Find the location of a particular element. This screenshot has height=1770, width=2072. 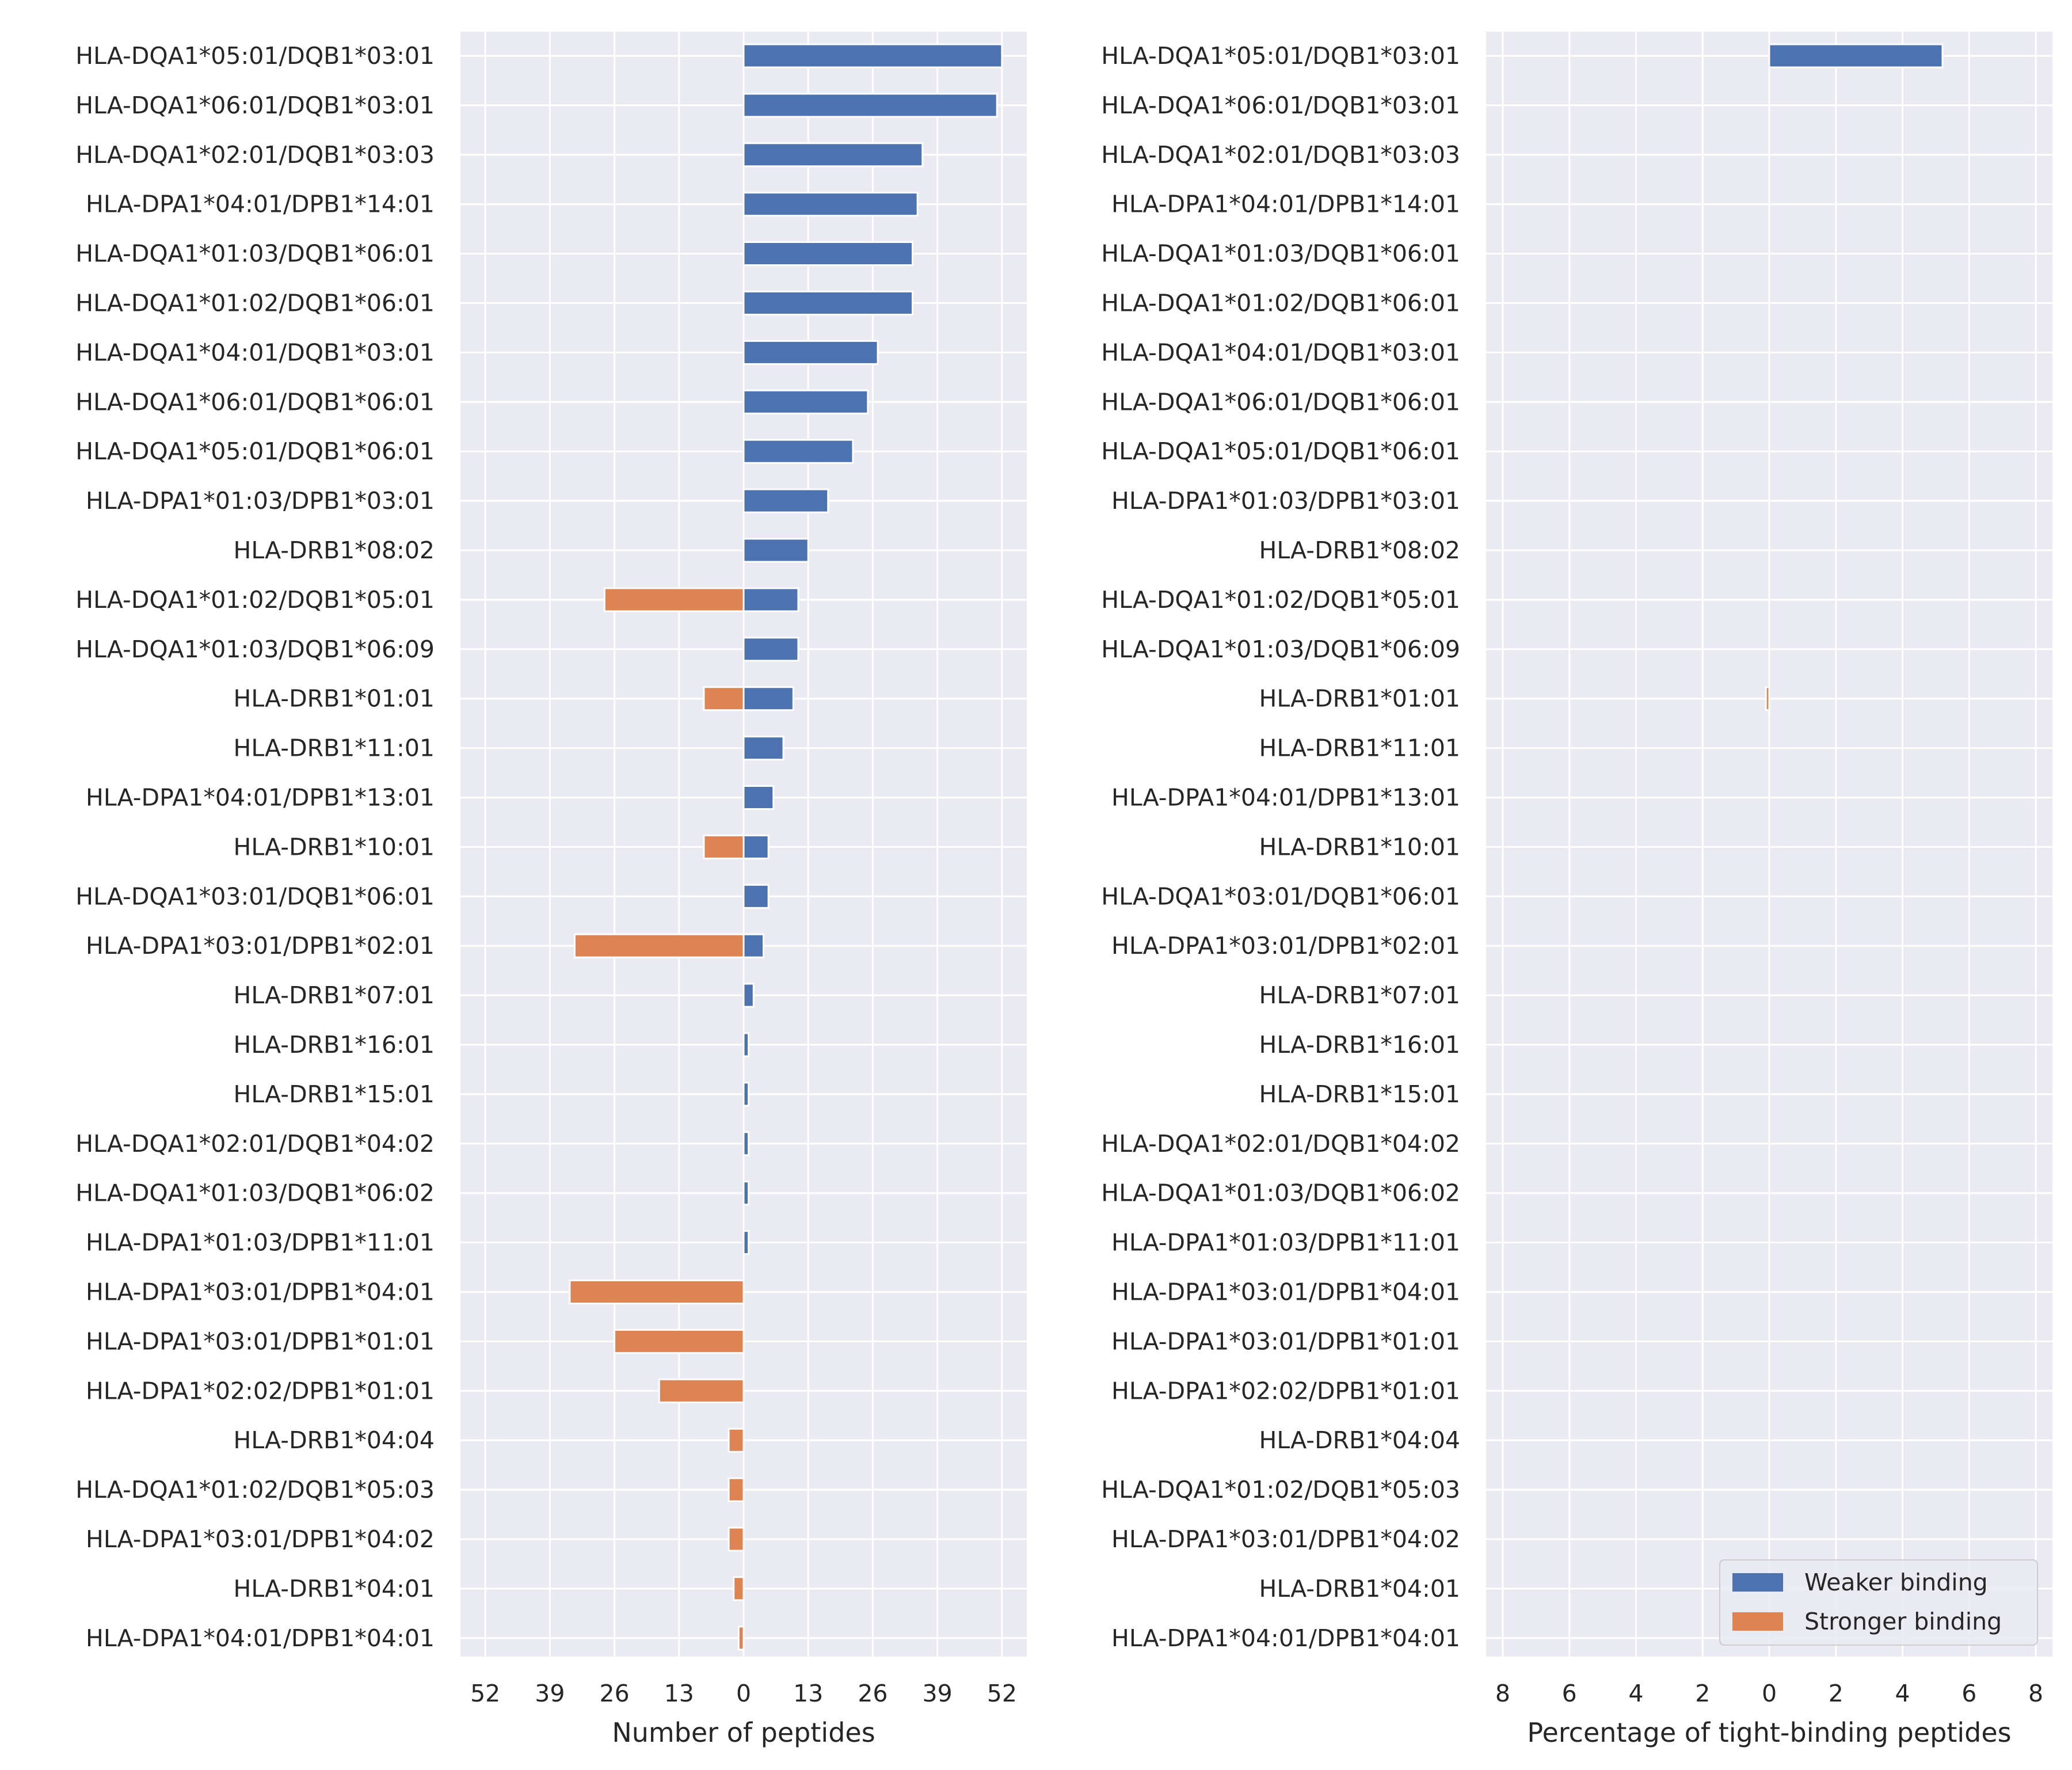

right-category-label: HLA-DQA1*06:01/DQB1*06:01 is located at coordinates (1281, 402).